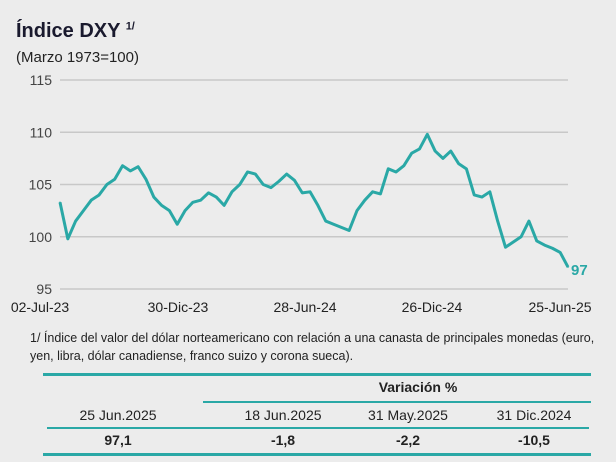 The width and height of the screenshot is (616, 462). Describe the element at coordinates (178, 307) in the screenshot. I see `x-tick-label: 30-Dic-23` at that location.